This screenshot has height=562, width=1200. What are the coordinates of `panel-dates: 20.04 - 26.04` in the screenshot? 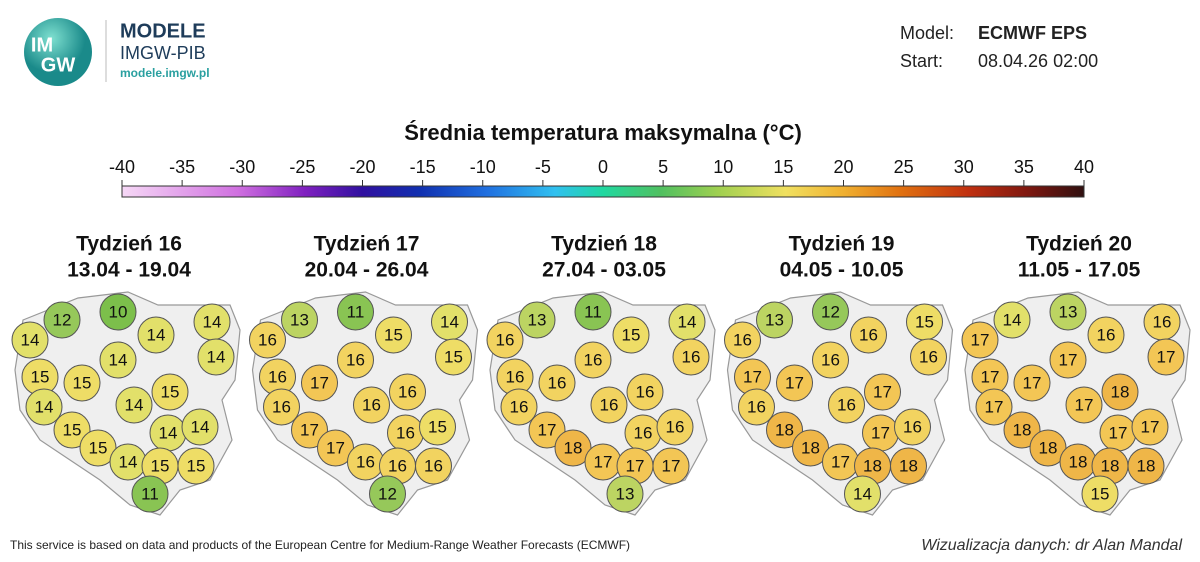 It's located at (367, 270).